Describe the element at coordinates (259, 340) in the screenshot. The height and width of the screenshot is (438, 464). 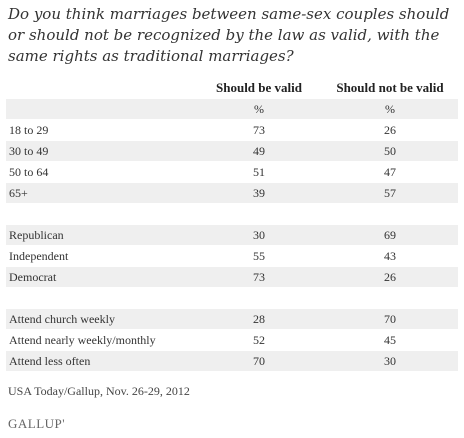
I see `value-should-be-valid: 52` at that location.